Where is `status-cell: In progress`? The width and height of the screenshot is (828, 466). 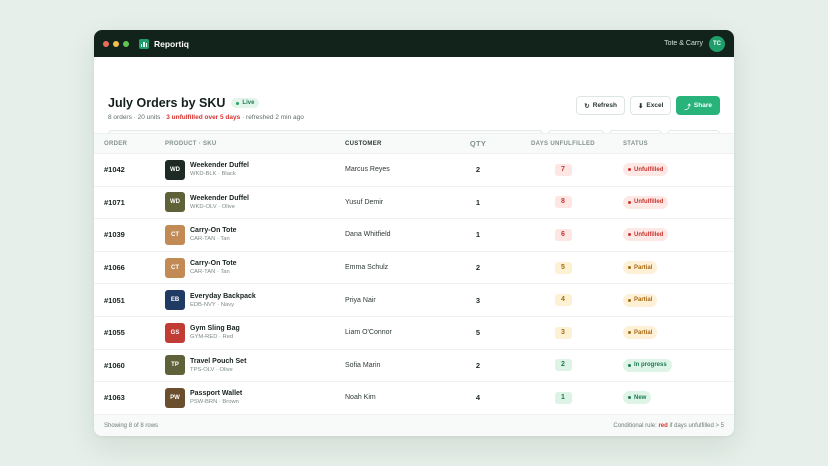
status-cell: In progress is located at coordinates (678, 366).